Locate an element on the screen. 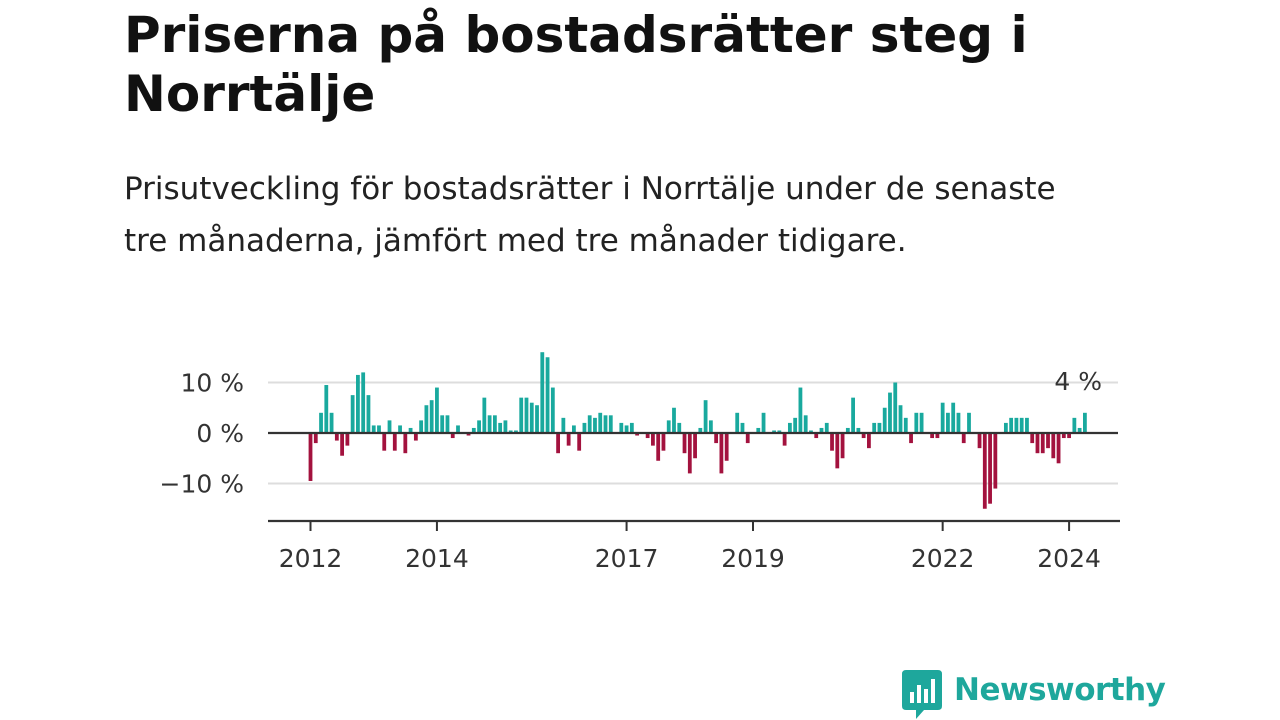 This screenshot has width=1280, height=720. y-tick-label: 10 % is located at coordinates (212, 383).